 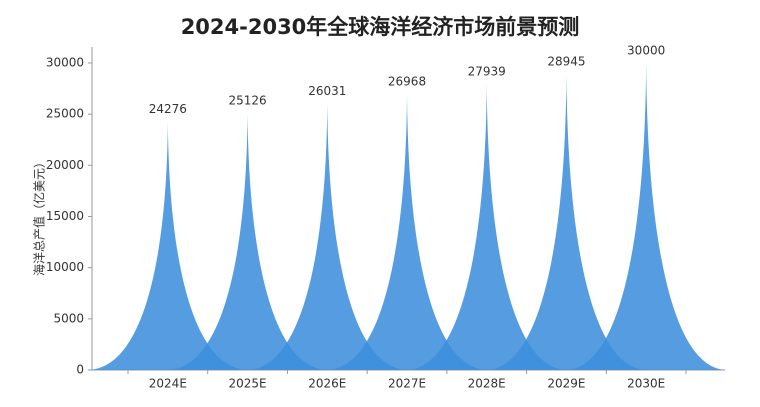 What do you see at coordinates (65, 62) in the screenshot?
I see `y-tick-label: 30000` at bounding box center [65, 62].